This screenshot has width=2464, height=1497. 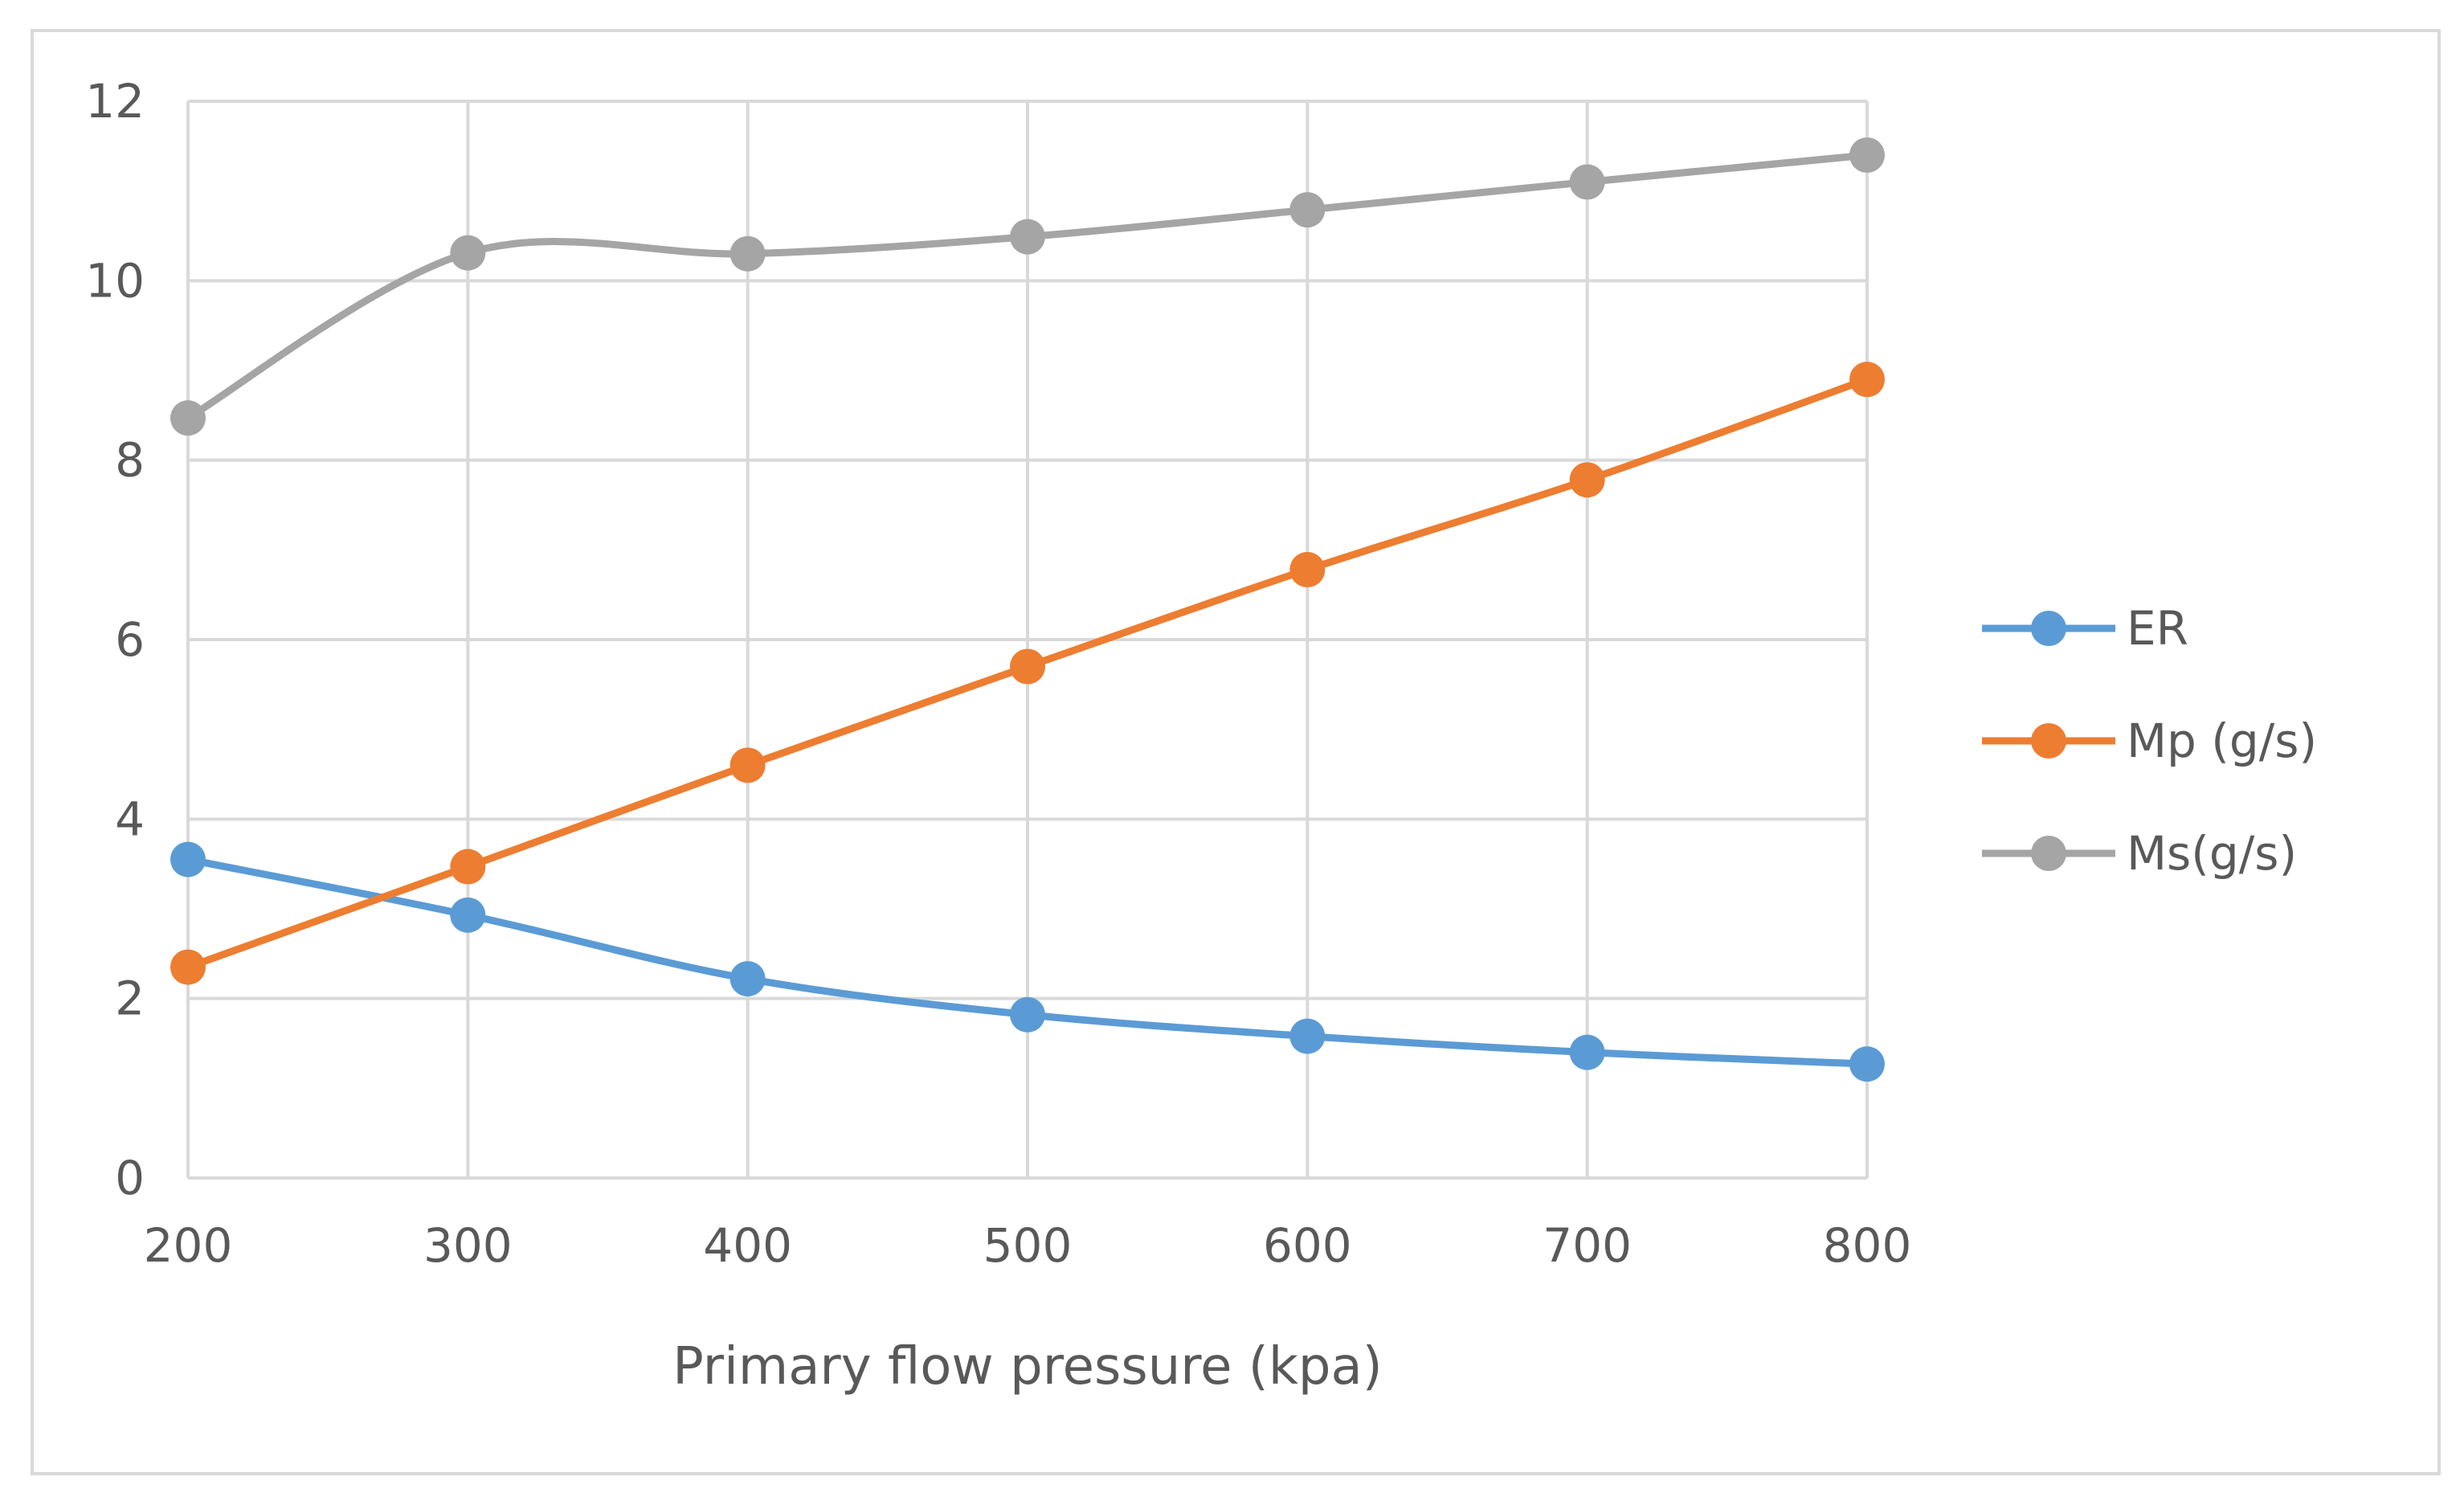 What do you see at coordinates (2085, 628) in the screenshot?
I see `legend-item-er: ER` at bounding box center [2085, 628].